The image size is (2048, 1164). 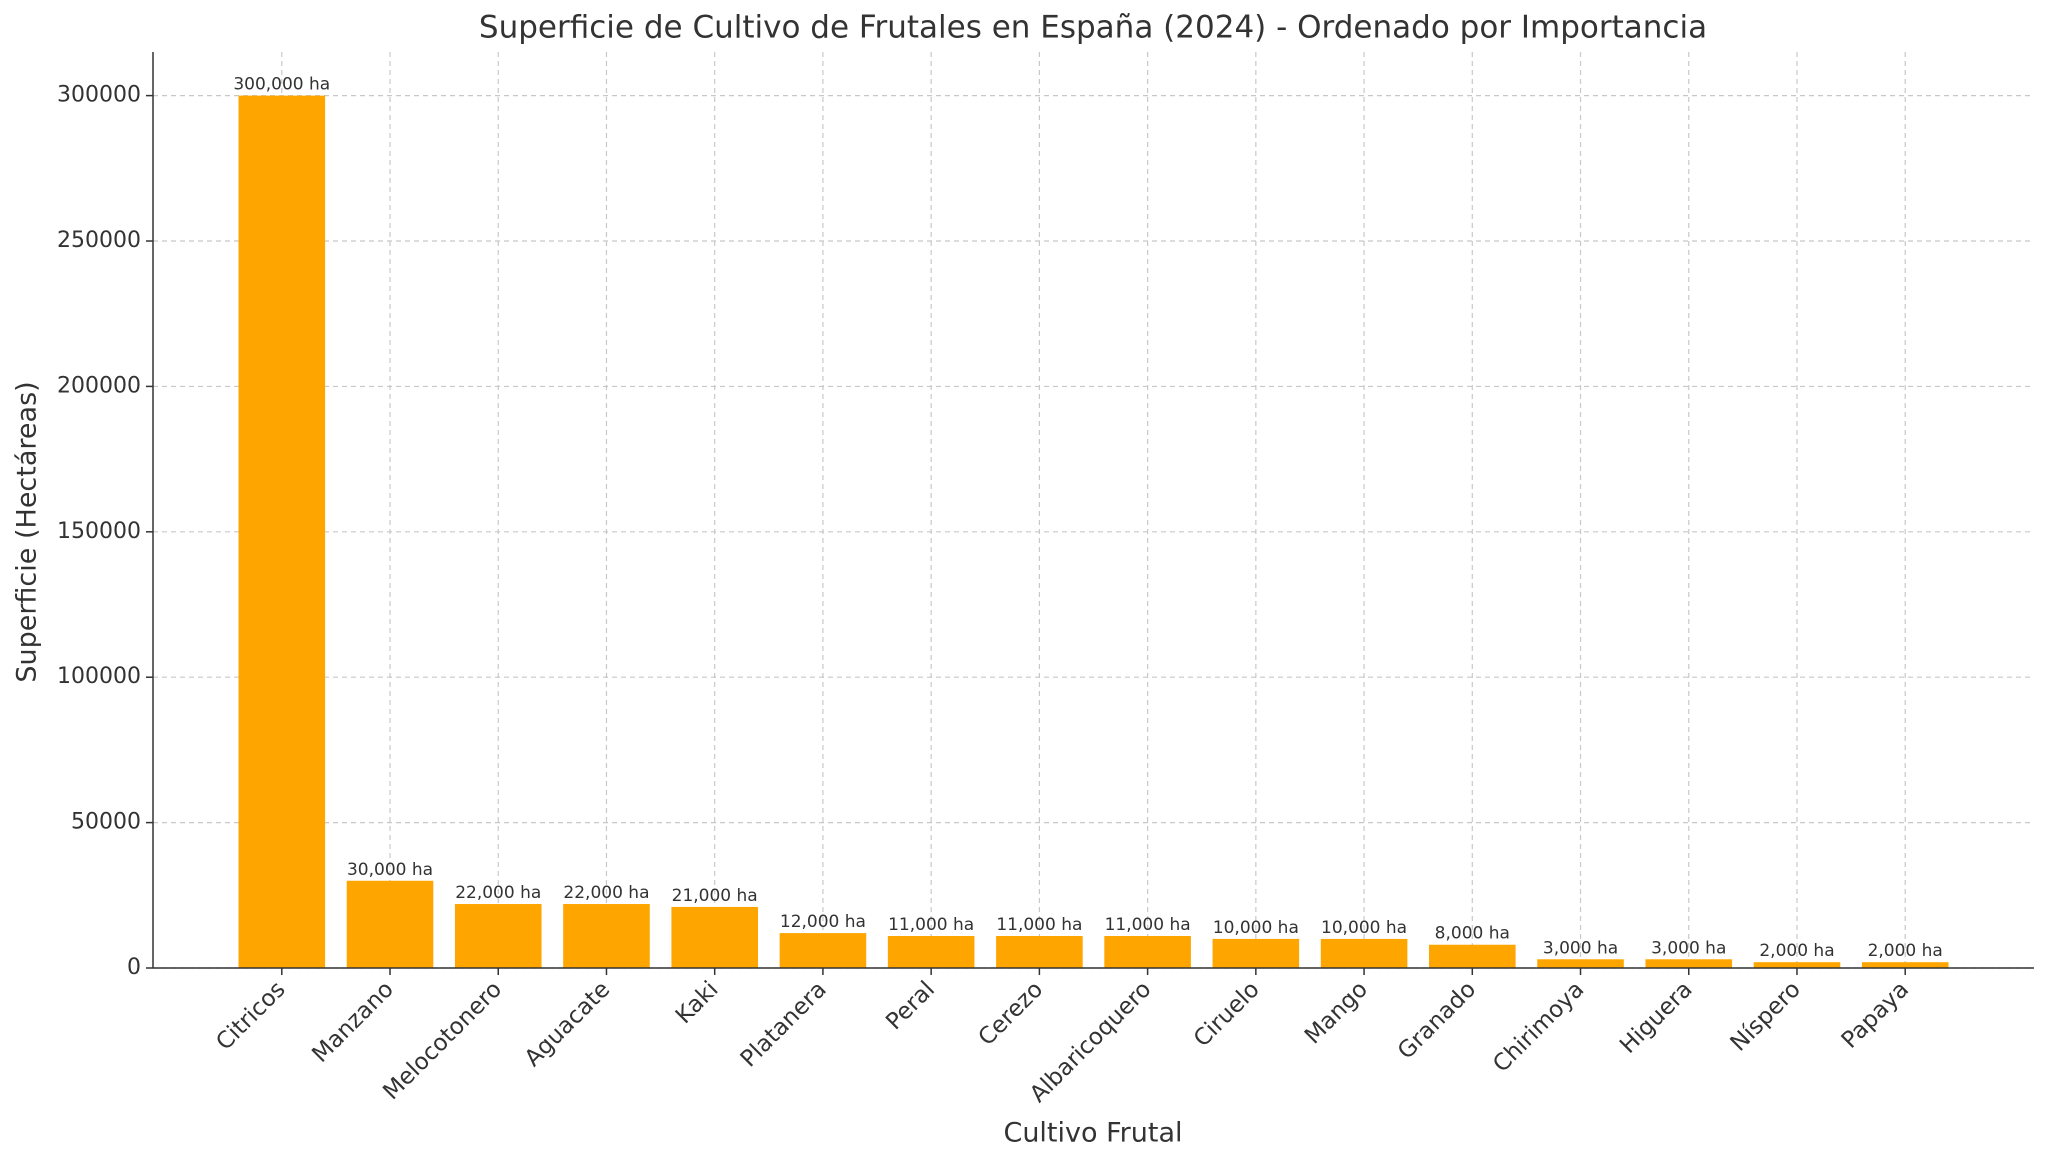 I want to click on x-tick-label: Kaki, so click(x=697, y=1002).